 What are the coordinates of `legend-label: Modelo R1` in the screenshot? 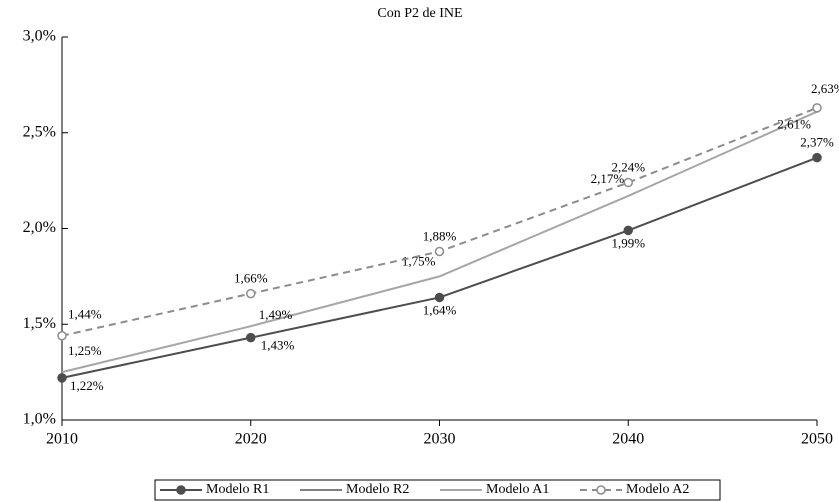 It's located at (237, 489).